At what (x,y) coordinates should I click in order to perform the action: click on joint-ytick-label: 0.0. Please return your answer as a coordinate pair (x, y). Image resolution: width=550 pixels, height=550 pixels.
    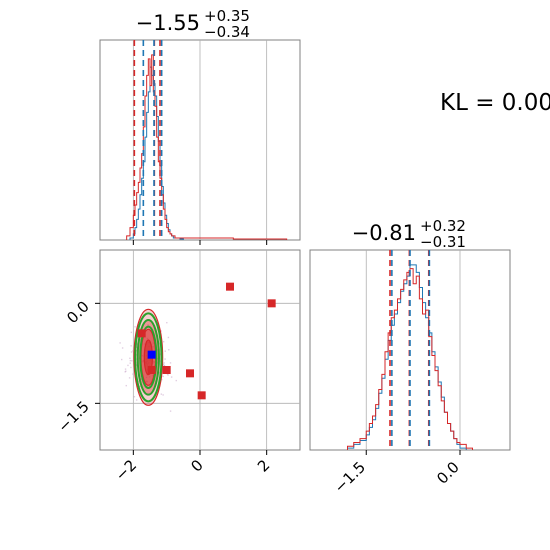
    Looking at the image, I should click on (78, 312).